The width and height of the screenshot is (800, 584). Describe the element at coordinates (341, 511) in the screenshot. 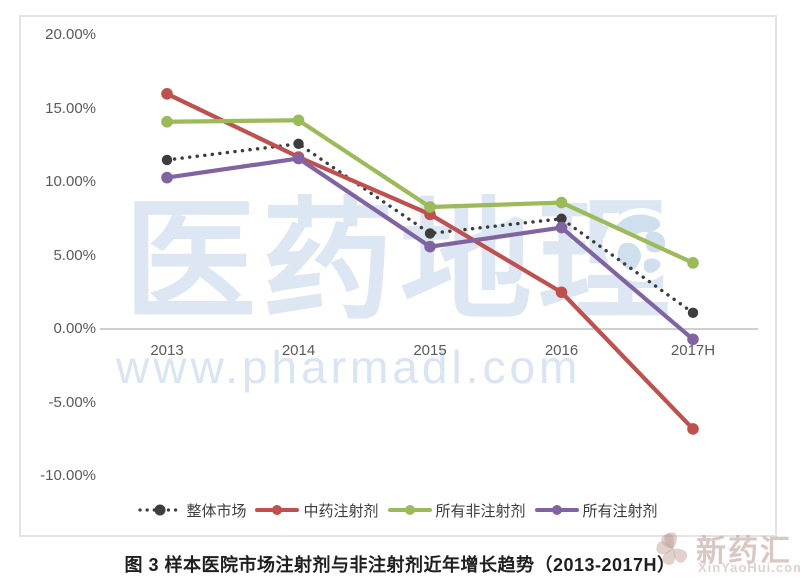

I see `legend-label-1: 中药注射剂` at that location.